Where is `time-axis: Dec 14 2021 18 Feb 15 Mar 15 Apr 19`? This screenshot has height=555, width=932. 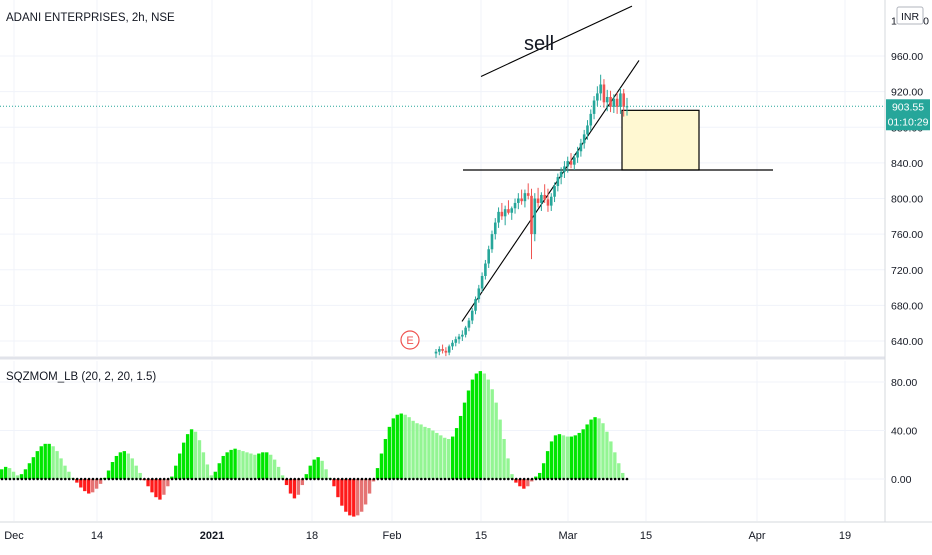
time-axis: Dec 14 2021 18 Feb 15 Mar 15 Apr 19 is located at coordinates (427, 536).